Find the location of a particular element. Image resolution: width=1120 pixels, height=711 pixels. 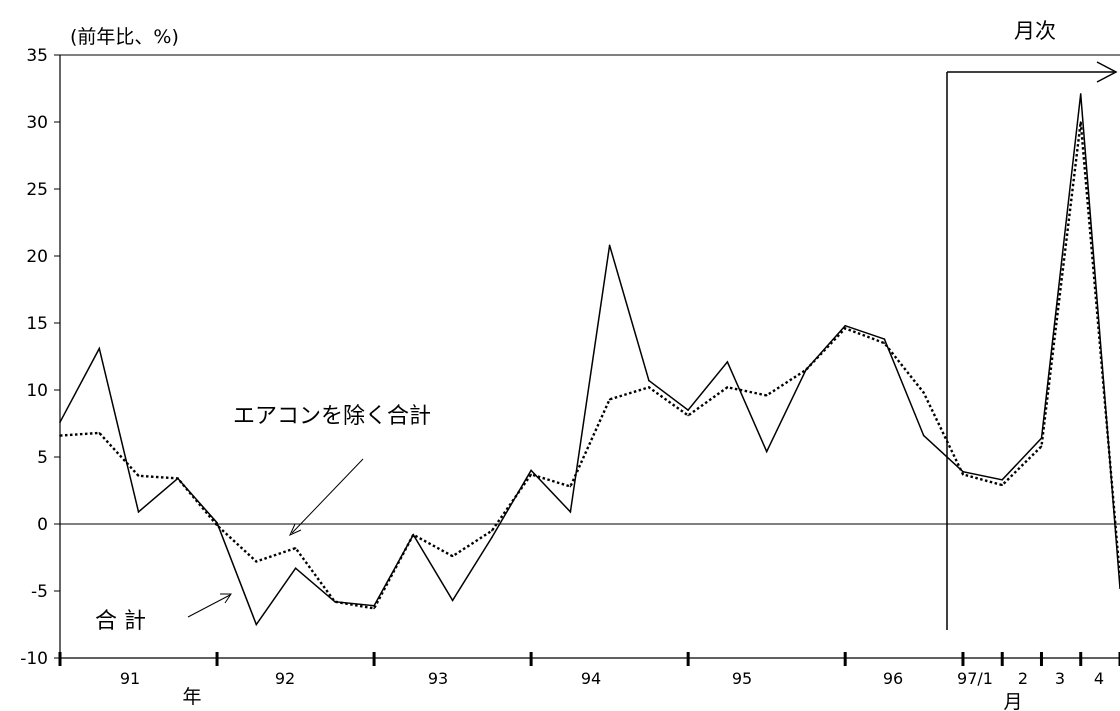

series-arrowhead-excl-aircon is located at coordinates (295, 530).